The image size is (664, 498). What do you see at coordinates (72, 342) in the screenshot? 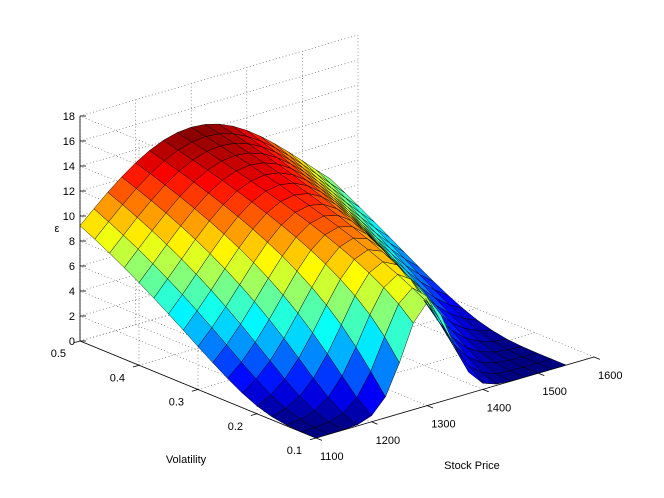
I see `z-tick-label: 0` at bounding box center [72, 342].